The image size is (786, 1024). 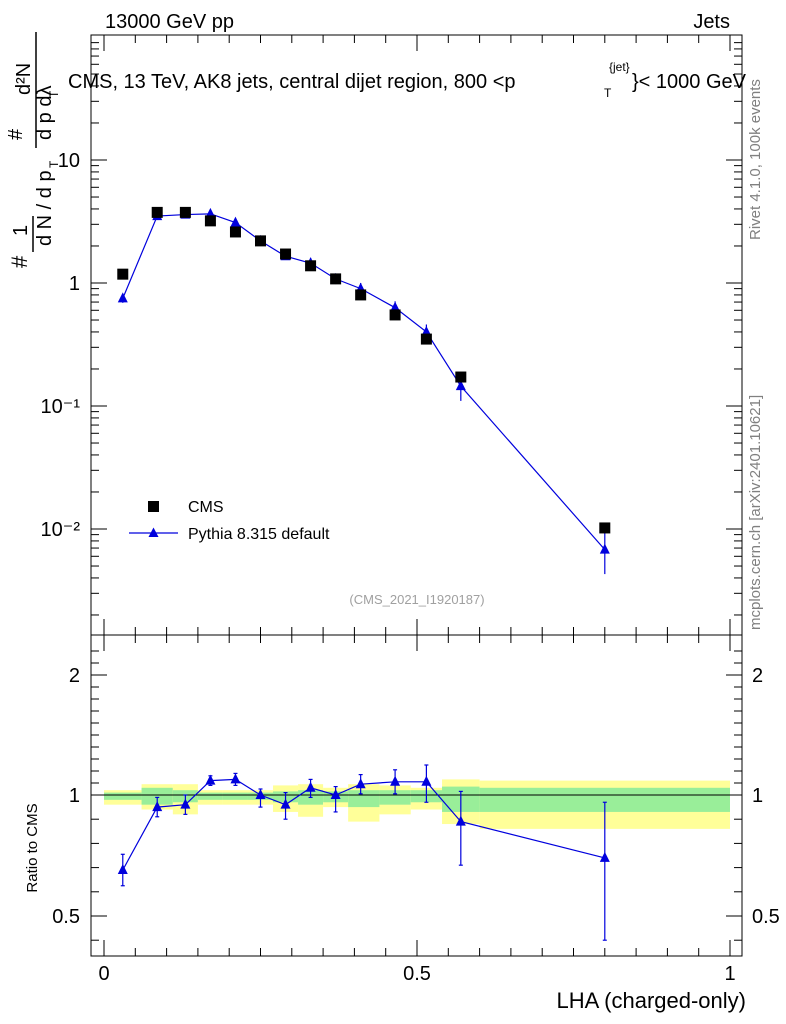 What do you see at coordinates (169, 22) in the screenshot?
I see `energy-label: 13000 GeV pp` at bounding box center [169, 22].